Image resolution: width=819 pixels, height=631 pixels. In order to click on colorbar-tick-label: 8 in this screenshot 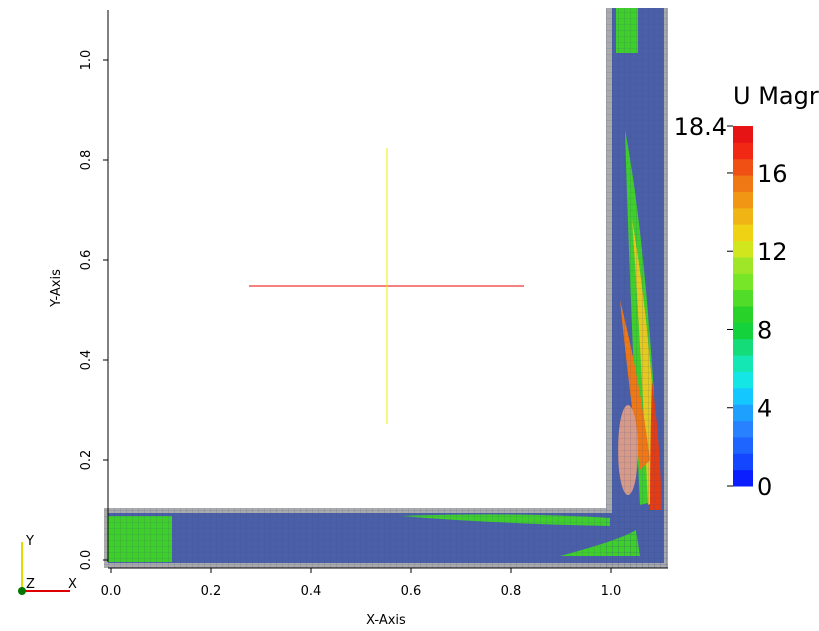, I will do `click(764, 330)`.